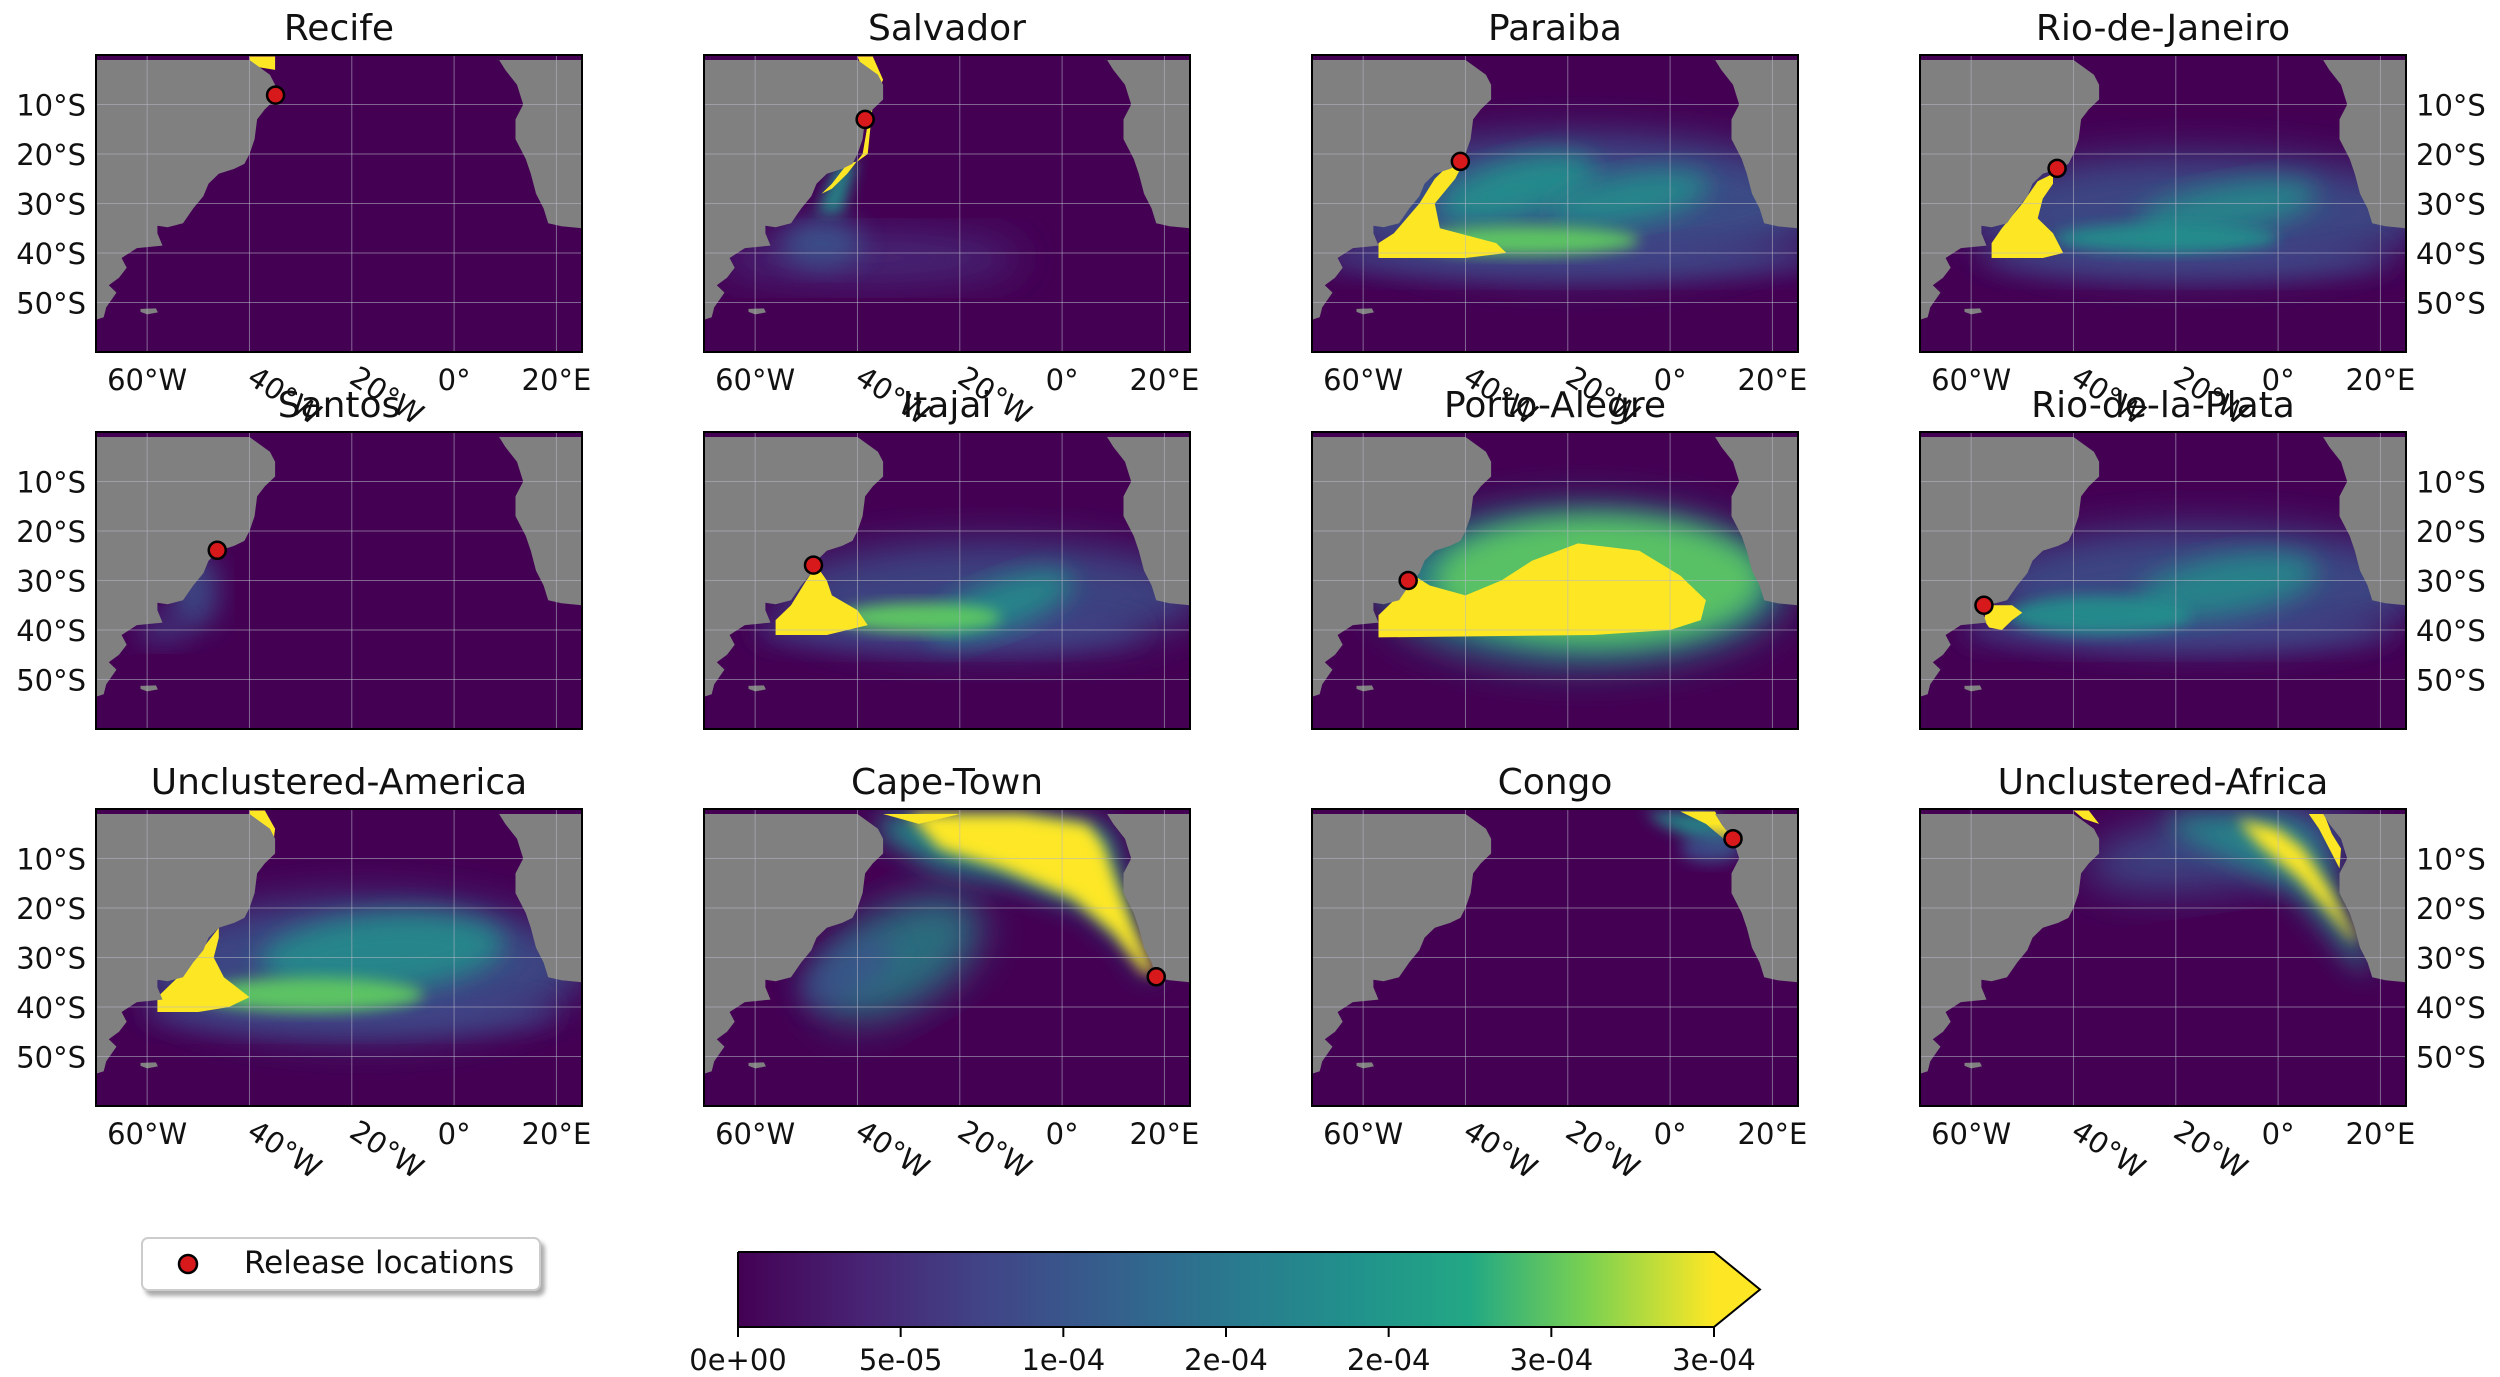 This screenshot has height=1377, width=2500. What do you see at coordinates (1555, 28) in the screenshot?
I see `panel-title: Paraiba` at bounding box center [1555, 28].